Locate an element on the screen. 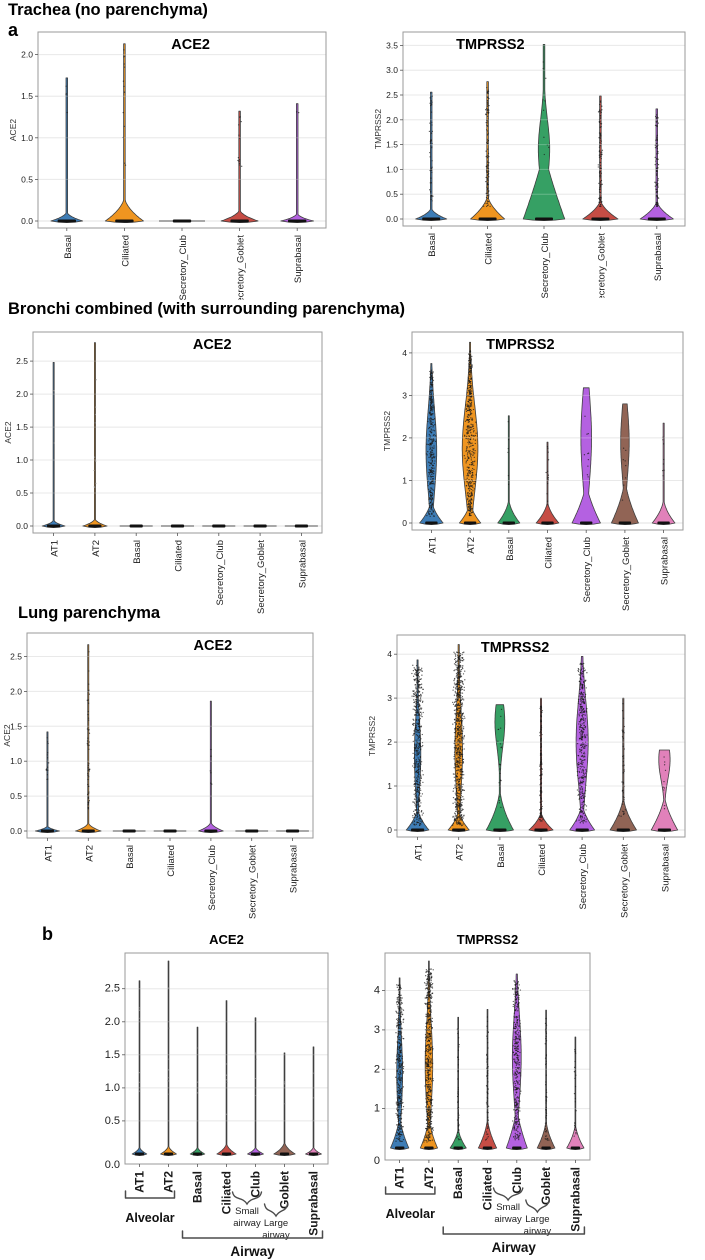  svg-text: 3.0 is located at coordinates (392, 70).